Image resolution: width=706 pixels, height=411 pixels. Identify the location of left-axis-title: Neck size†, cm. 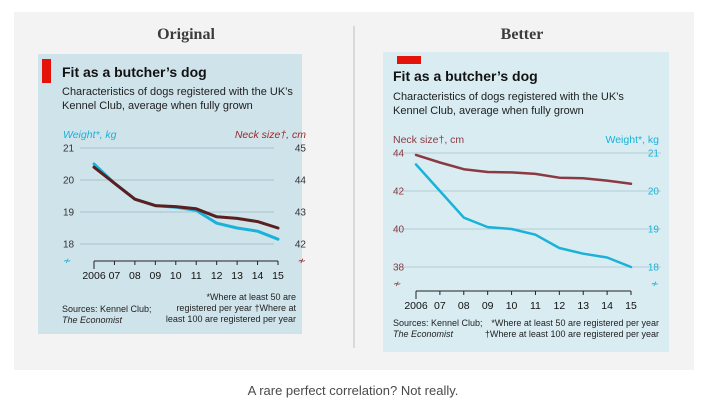
(428, 140).